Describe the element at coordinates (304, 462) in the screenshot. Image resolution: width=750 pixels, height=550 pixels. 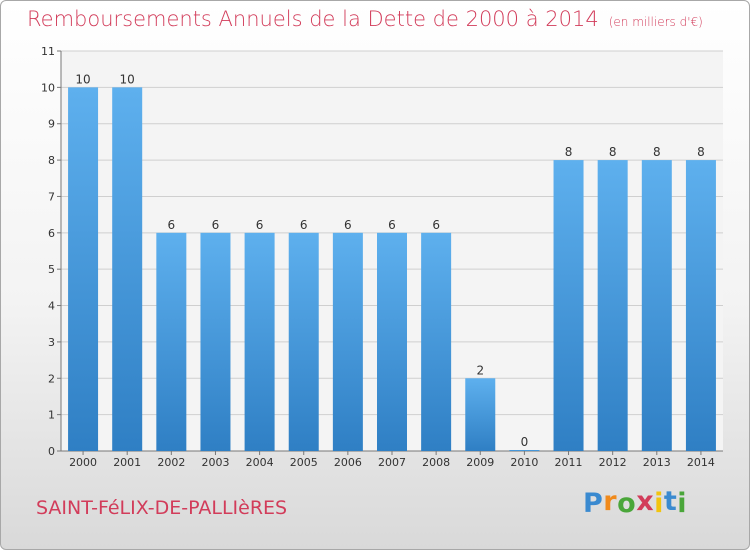
I see `x-tick-label: 2005` at that location.